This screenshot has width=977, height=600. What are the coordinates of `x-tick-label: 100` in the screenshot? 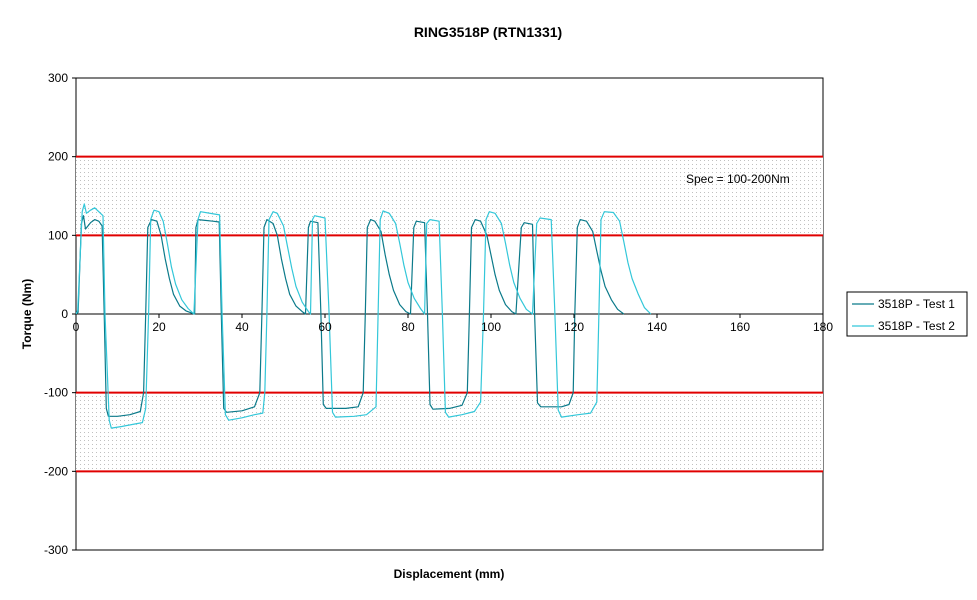 It's located at (491, 327).